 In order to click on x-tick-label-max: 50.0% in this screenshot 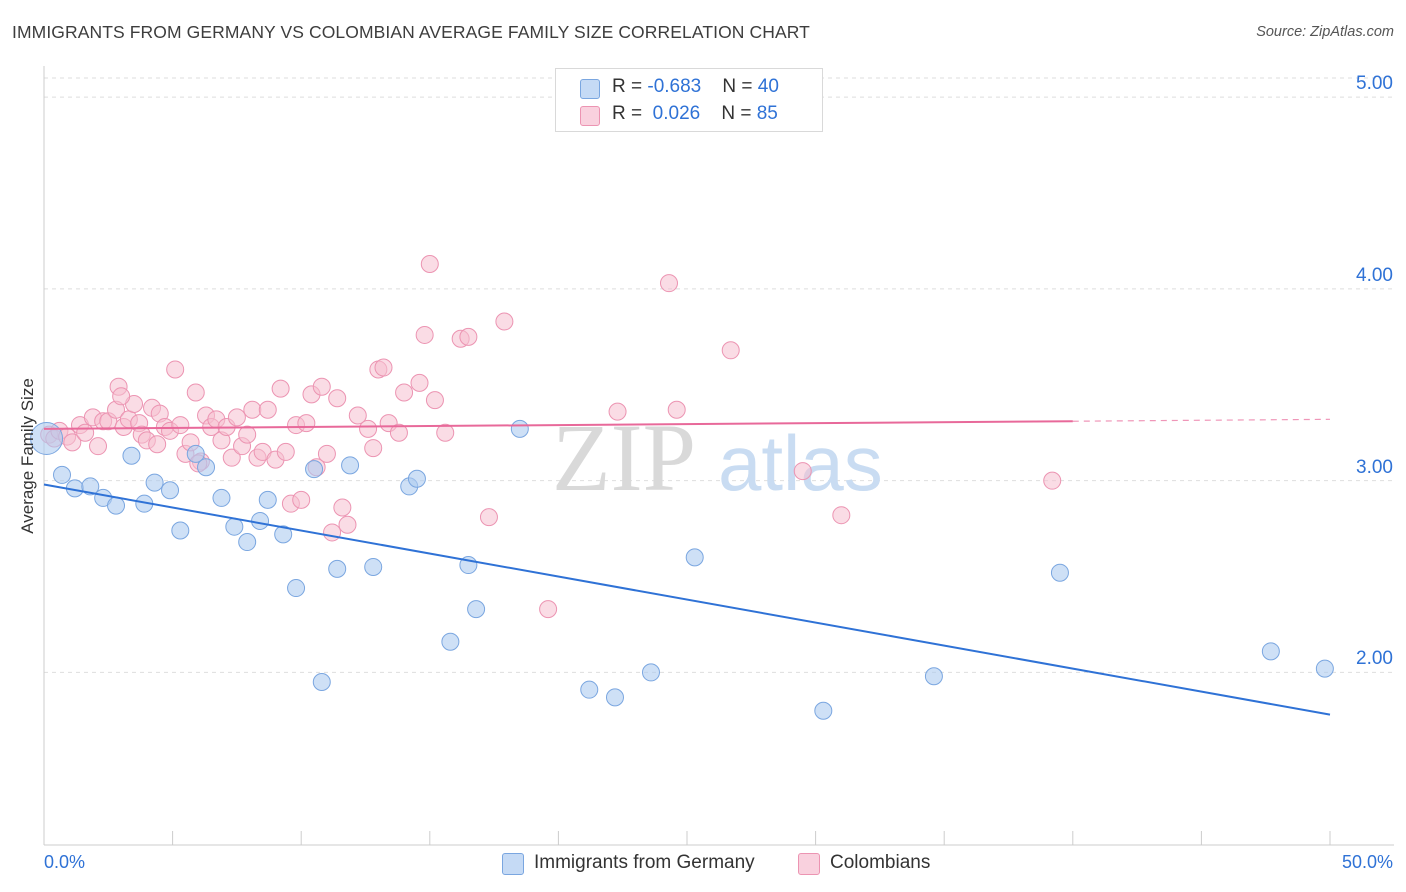, I will do `click(1367, 862)`.